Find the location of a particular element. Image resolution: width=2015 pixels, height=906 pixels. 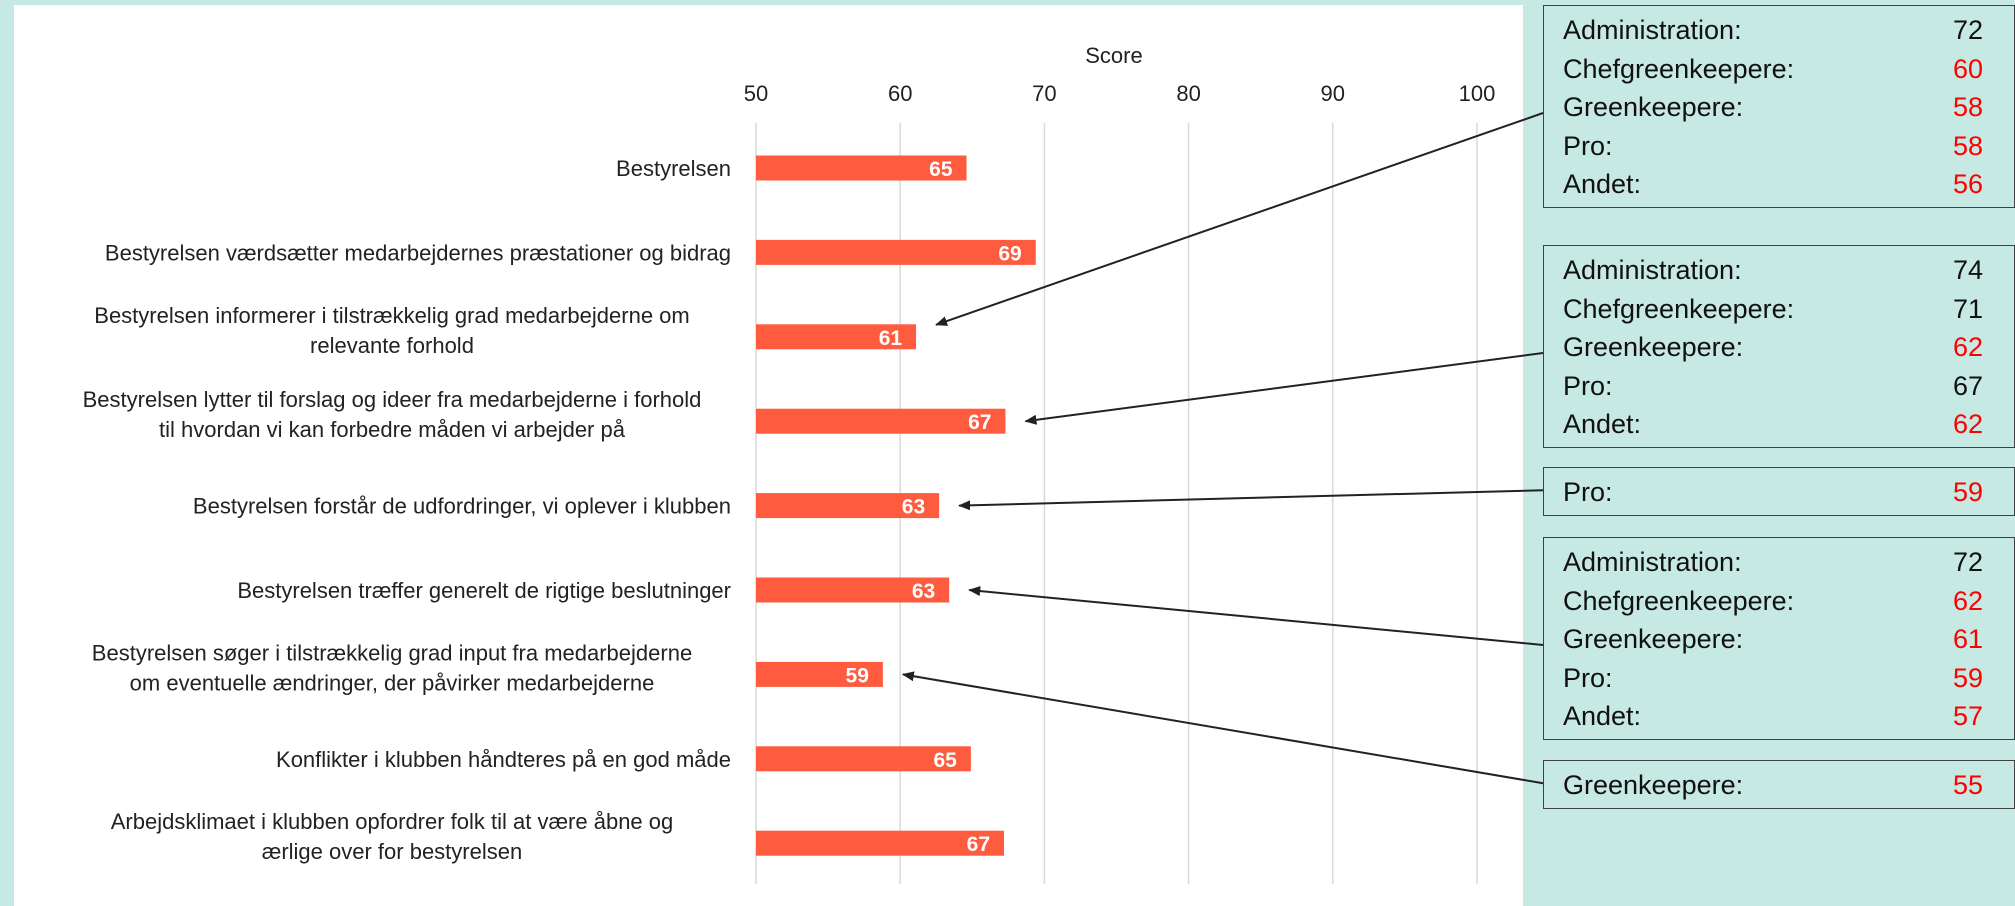

x-tick-label: 100 is located at coordinates (1477, 93).